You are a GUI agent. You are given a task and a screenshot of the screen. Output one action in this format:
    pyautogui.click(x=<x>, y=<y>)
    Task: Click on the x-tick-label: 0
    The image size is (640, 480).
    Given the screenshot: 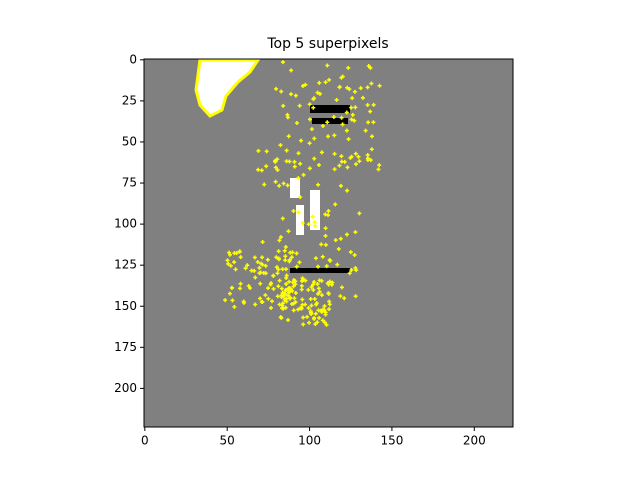 What is the action you would take?
    pyautogui.click(x=145, y=441)
    